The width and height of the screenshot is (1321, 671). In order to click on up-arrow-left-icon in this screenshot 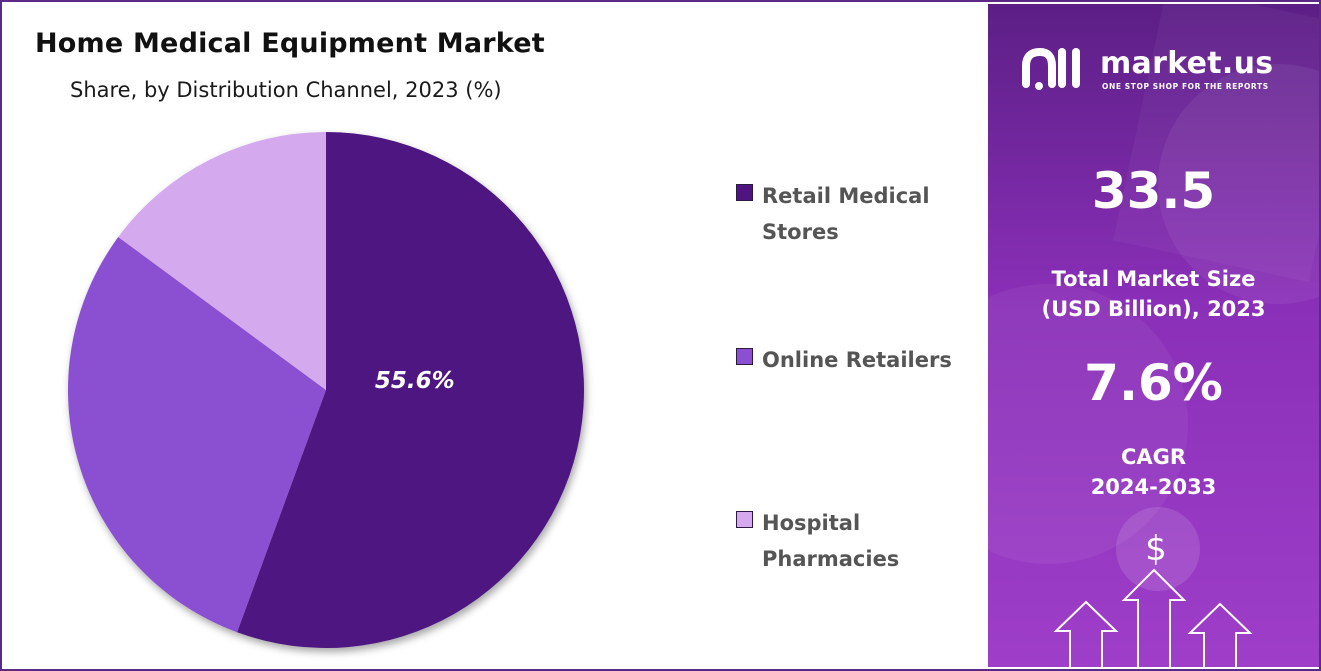, I will do `click(1086, 633)`.